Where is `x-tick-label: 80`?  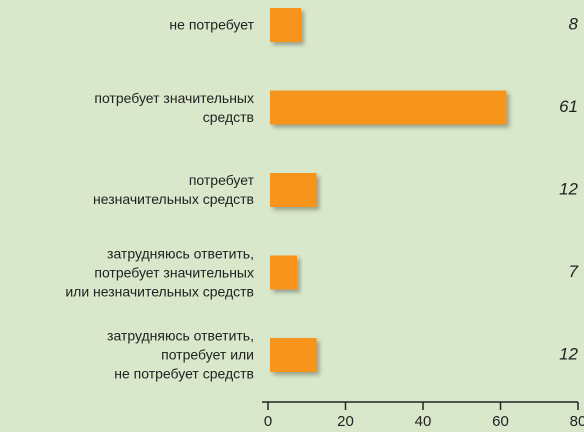
x-tick-label: 80 is located at coordinates (577, 421).